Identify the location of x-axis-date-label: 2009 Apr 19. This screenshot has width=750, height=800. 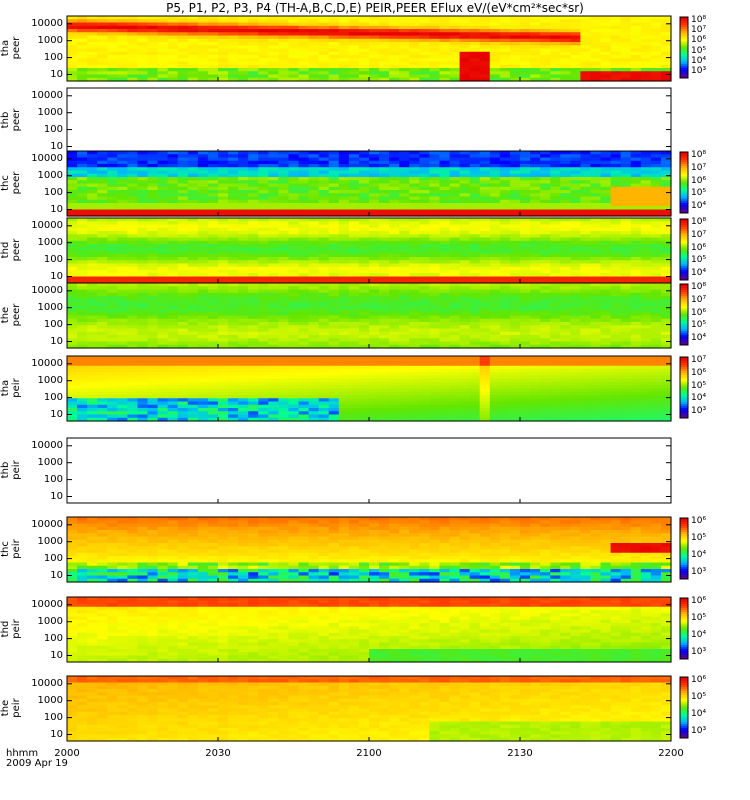
(37, 763).